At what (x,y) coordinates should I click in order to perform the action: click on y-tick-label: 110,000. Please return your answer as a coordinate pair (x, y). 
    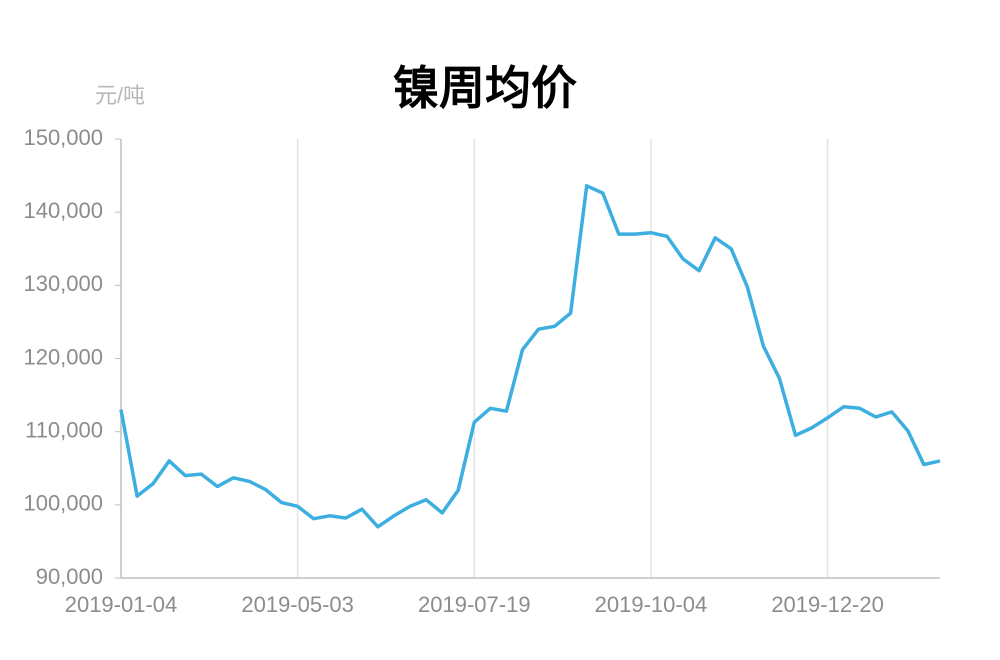
    Looking at the image, I should click on (64, 429).